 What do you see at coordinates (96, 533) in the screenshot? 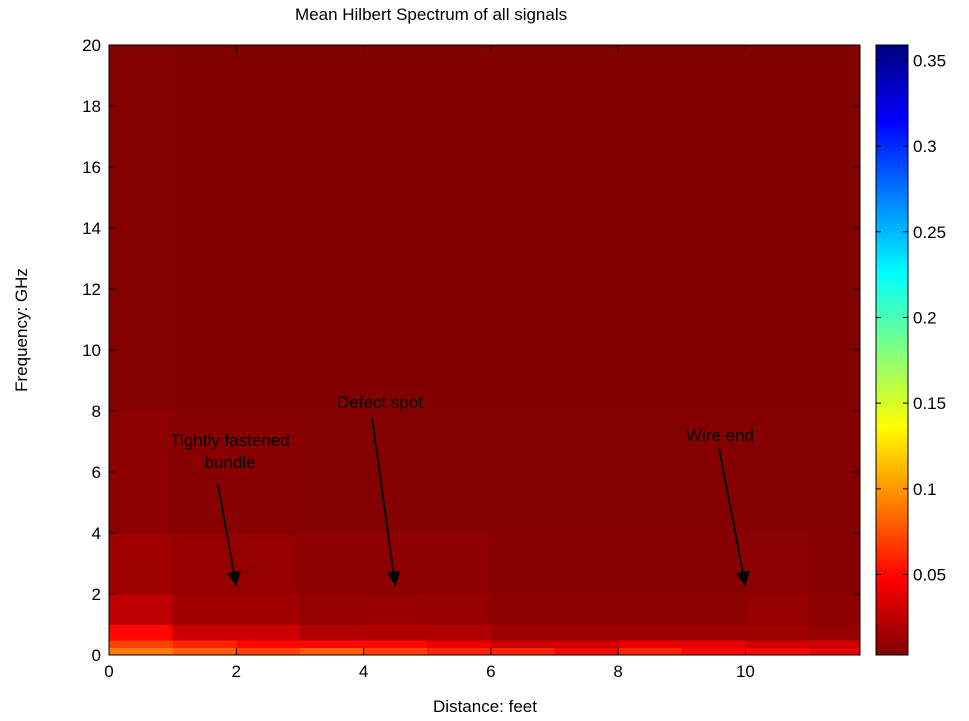
I see `y-tick-label: 4` at bounding box center [96, 533].